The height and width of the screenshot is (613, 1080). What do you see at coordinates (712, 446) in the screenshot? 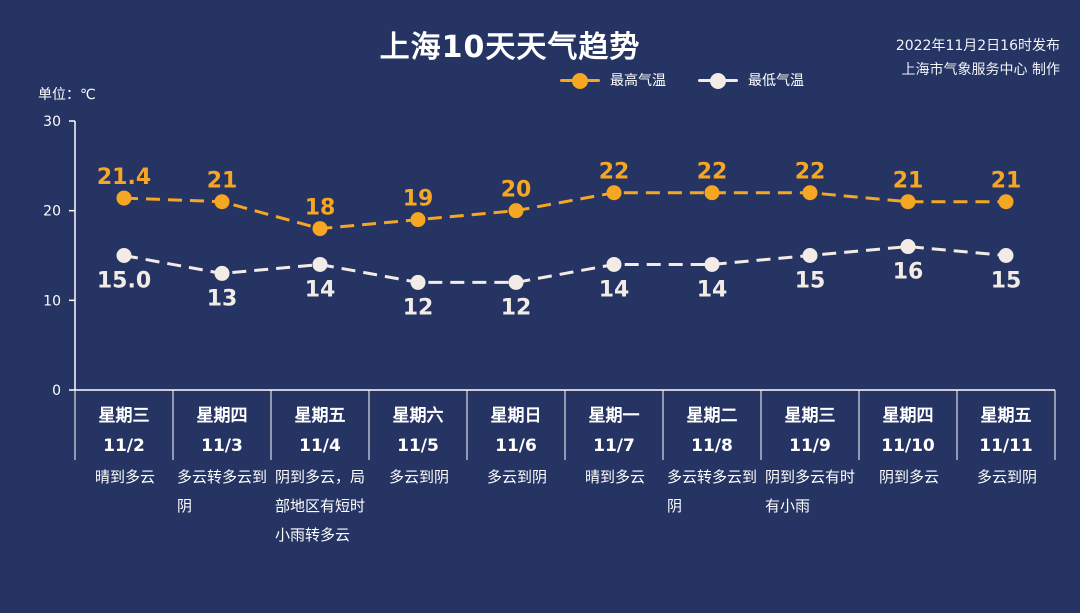
I see `day-date: 11/8` at bounding box center [712, 446].